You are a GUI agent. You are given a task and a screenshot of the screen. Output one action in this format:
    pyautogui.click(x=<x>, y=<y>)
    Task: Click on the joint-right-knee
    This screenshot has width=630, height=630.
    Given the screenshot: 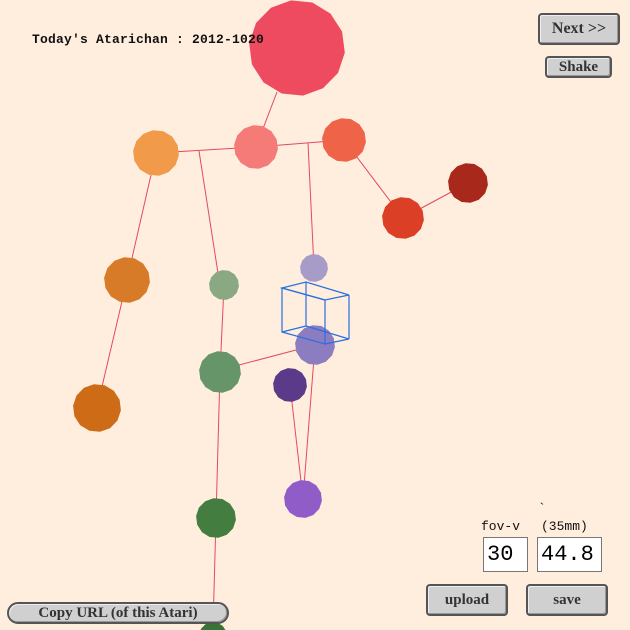 What is the action you would take?
    pyautogui.click(x=315, y=345)
    